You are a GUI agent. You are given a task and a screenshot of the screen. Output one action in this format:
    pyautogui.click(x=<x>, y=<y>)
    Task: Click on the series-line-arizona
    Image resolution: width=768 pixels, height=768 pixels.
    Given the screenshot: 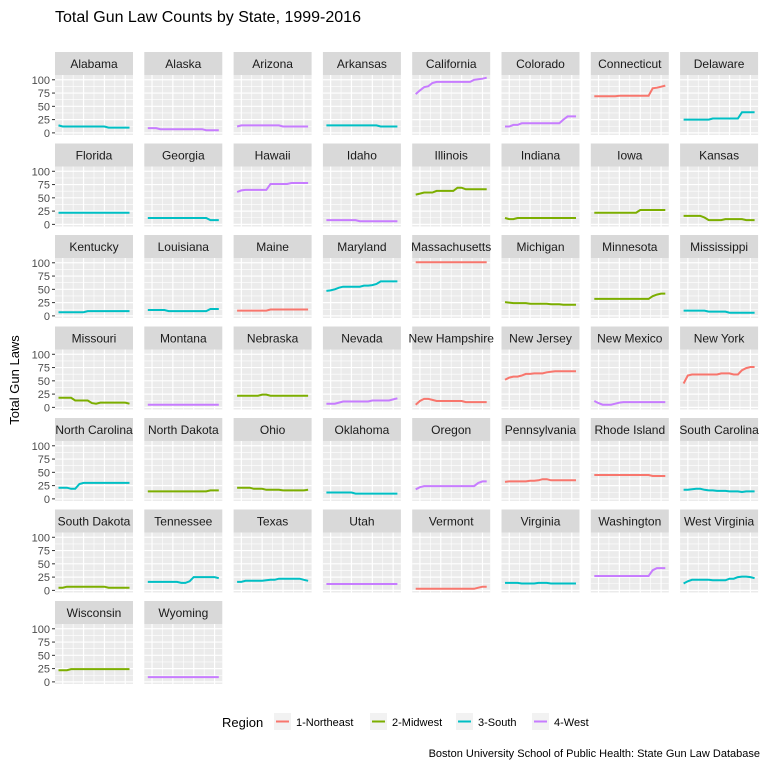 What is the action you would take?
    pyautogui.click(x=272, y=126)
    